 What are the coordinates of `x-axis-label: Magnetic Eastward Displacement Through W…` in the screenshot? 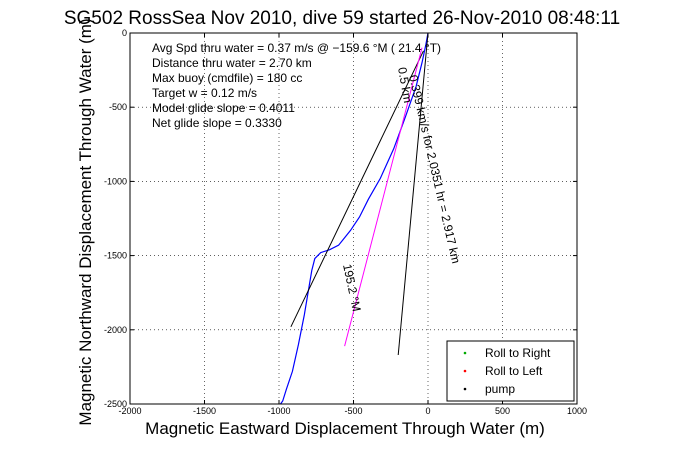 It's located at (345, 428).